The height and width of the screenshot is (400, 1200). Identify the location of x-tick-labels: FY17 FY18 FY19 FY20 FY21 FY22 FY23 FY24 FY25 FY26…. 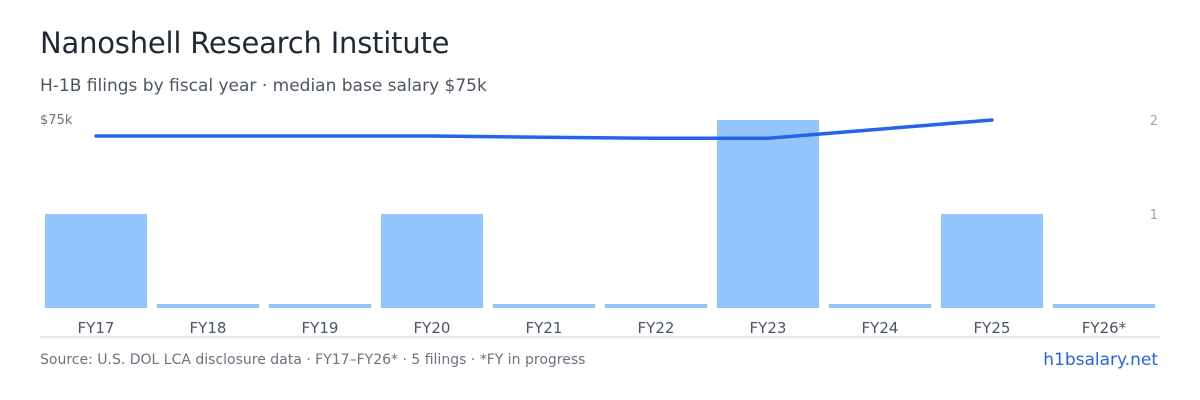
(602, 328).